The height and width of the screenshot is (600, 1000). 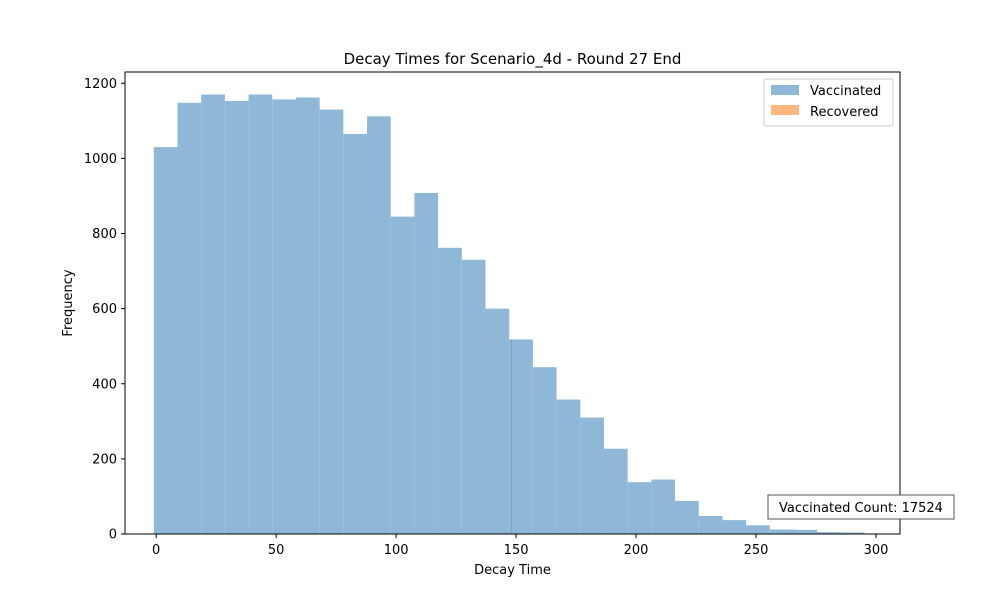 I want to click on y-tick-label-800: 800, so click(x=104, y=234).